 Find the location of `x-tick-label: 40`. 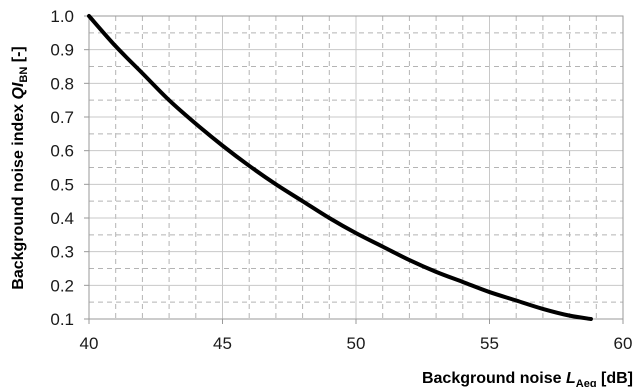

x-tick-label: 40 is located at coordinates (89, 343).